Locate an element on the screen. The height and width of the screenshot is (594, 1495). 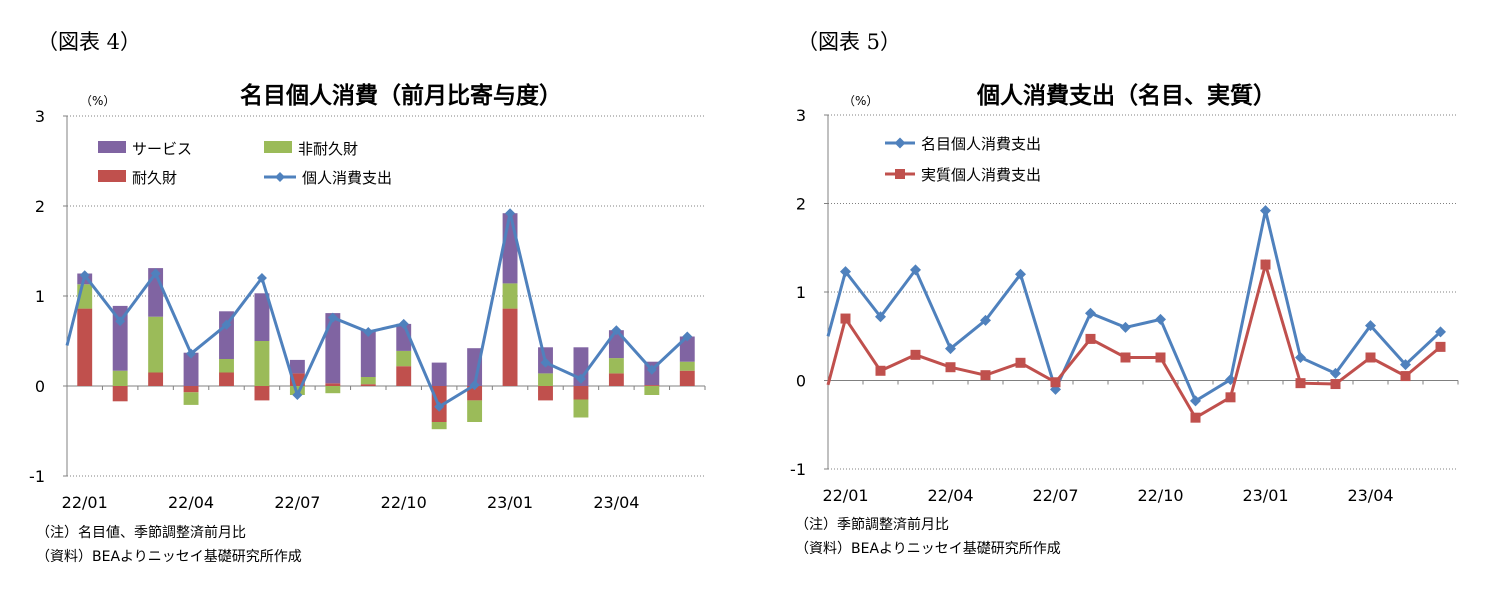
y-tick-label: 1 is located at coordinates (40, 296).